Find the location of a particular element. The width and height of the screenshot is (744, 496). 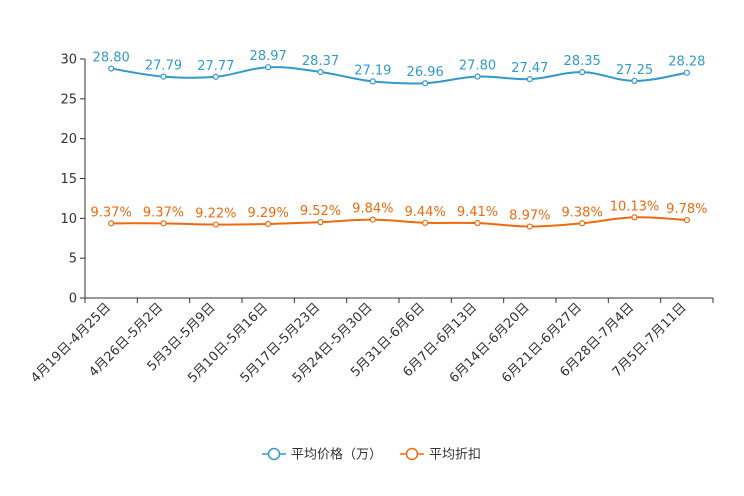

data-label: 9.52% is located at coordinates (320, 211).